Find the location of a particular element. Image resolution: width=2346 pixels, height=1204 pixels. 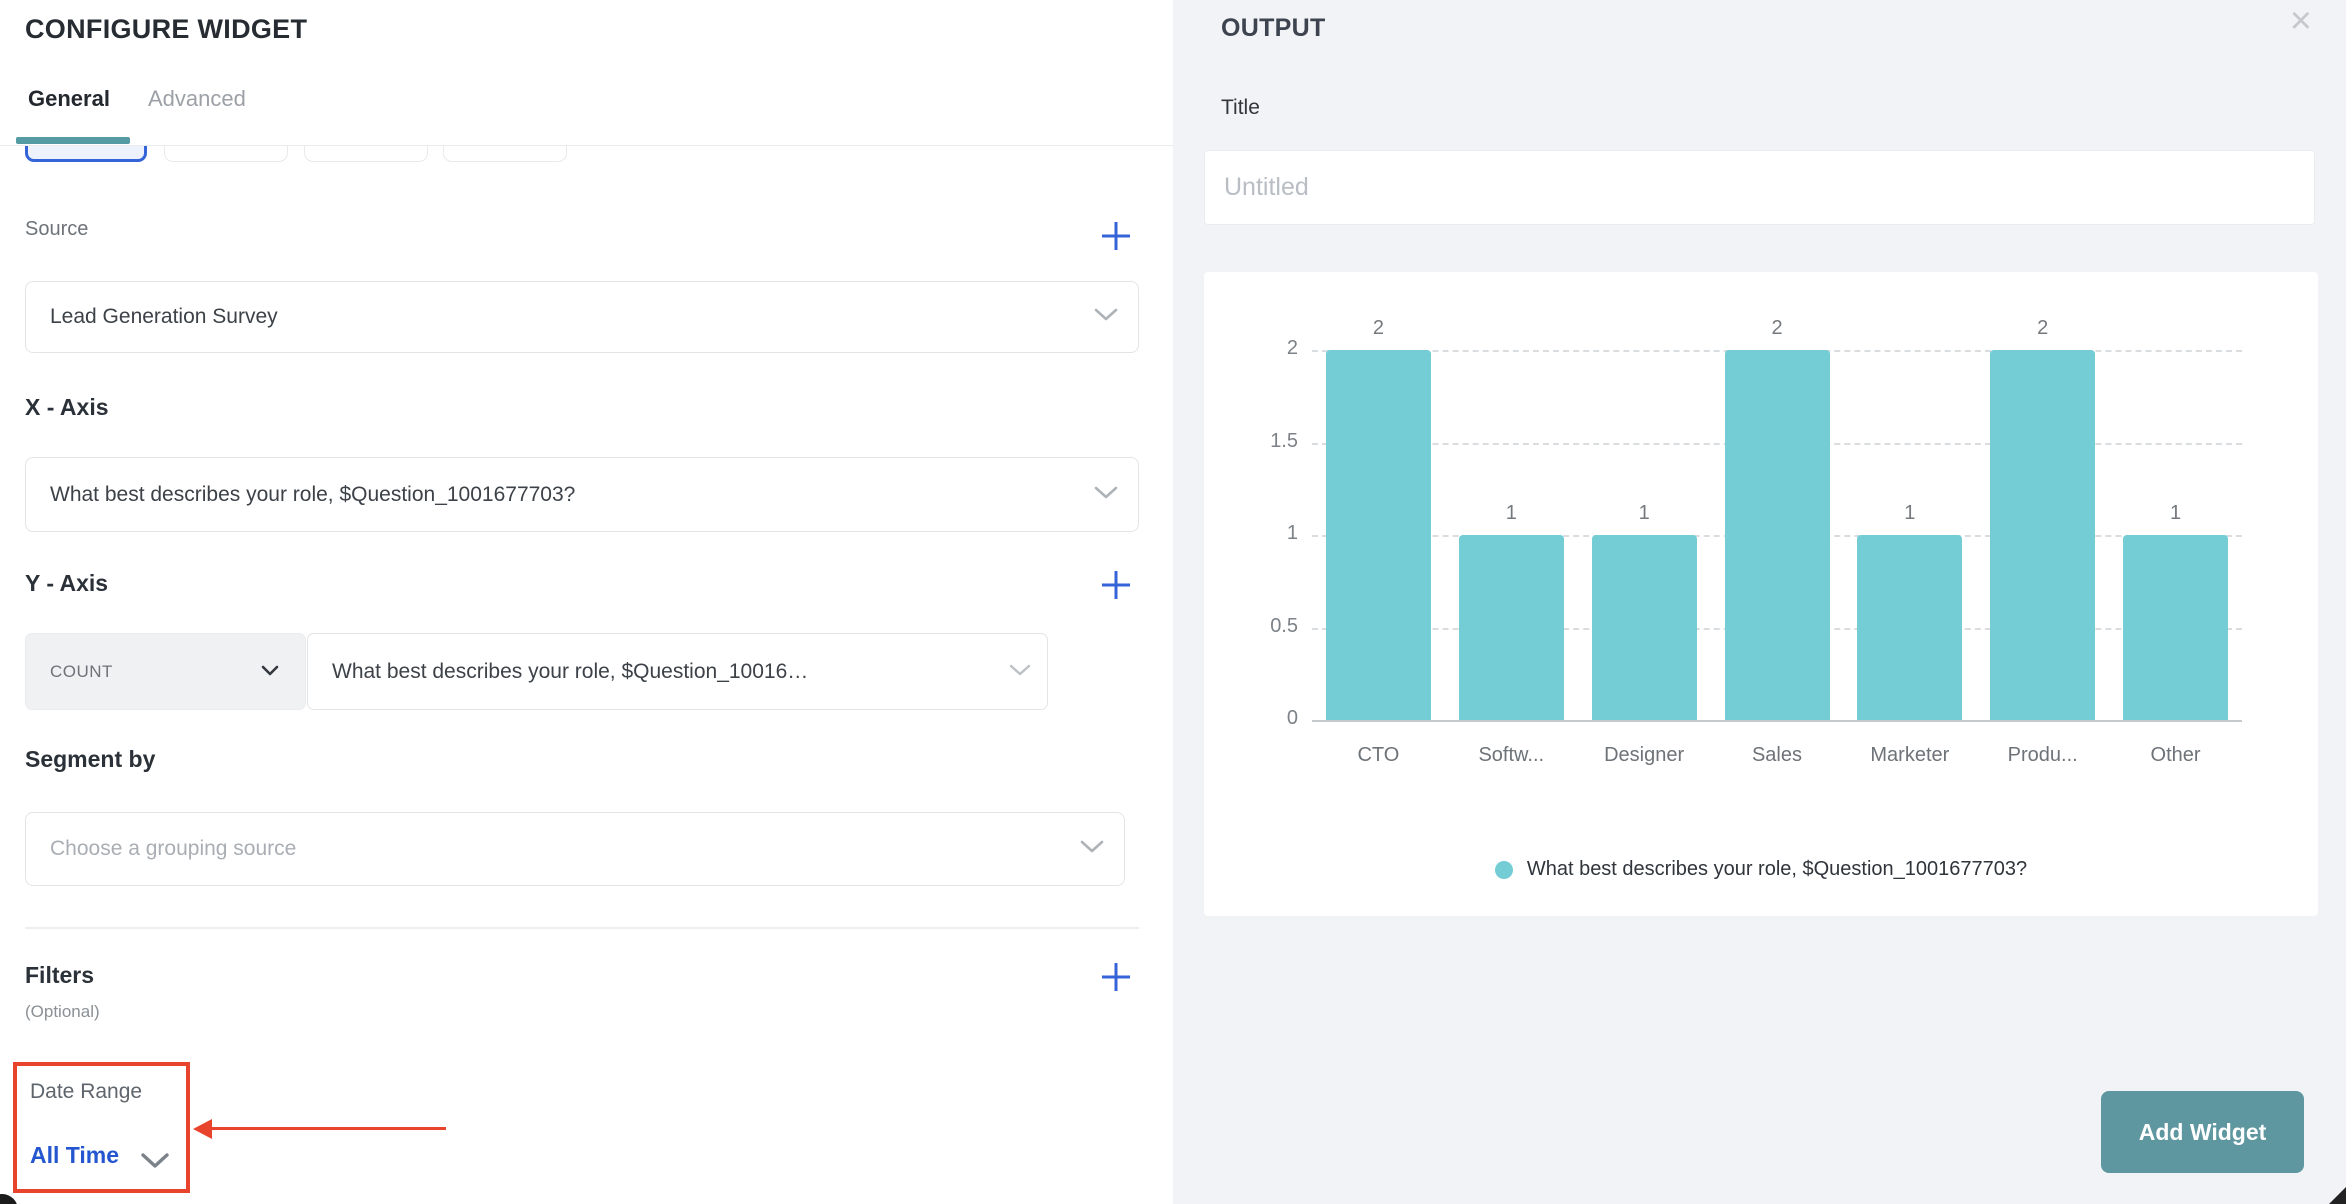

y-tick-label: 2 is located at coordinates (1292, 348).